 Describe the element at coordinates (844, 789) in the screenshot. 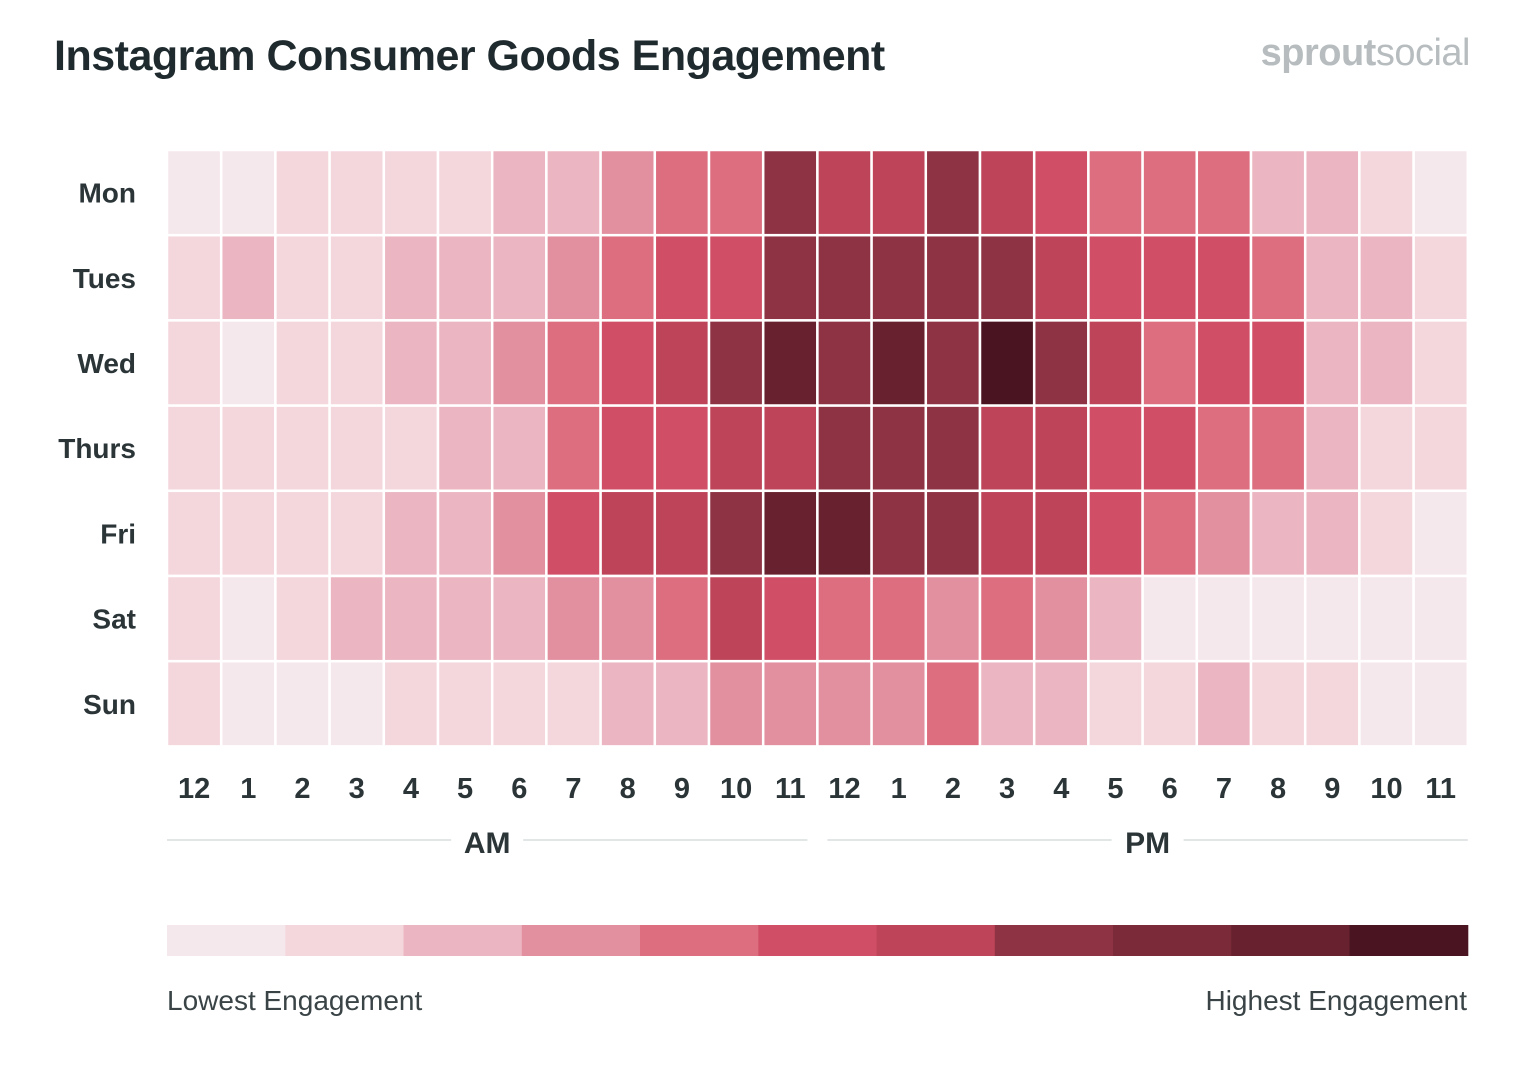

I see `hour-label-12: 12` at that location.